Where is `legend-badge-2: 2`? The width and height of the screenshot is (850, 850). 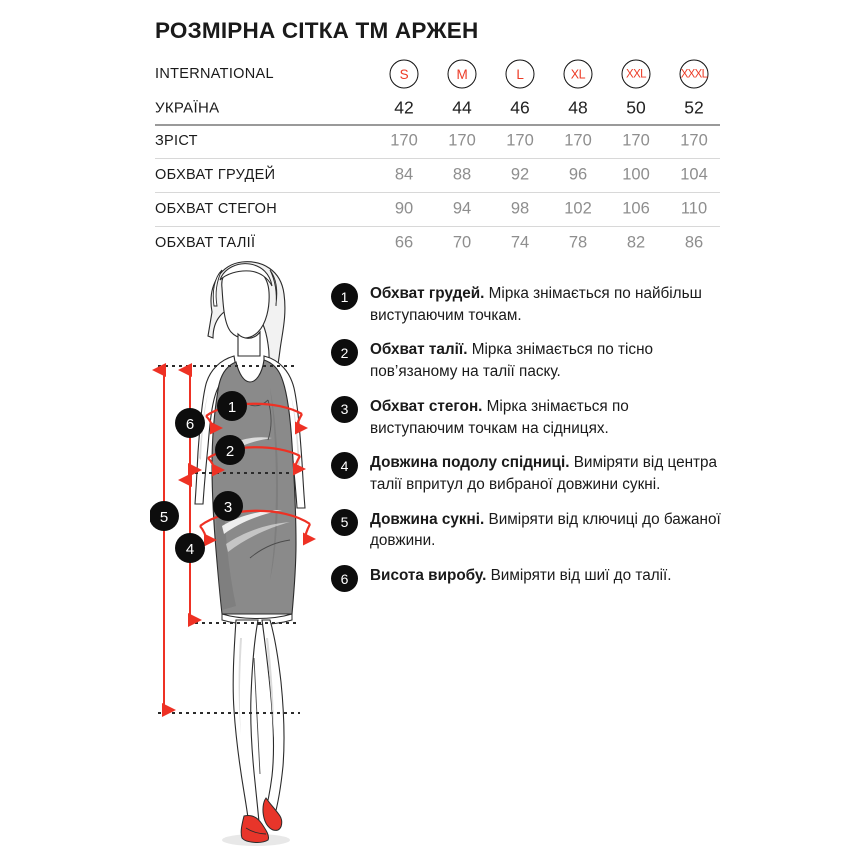
legend-badge-2: 2 is located at coordinates (344, 353).